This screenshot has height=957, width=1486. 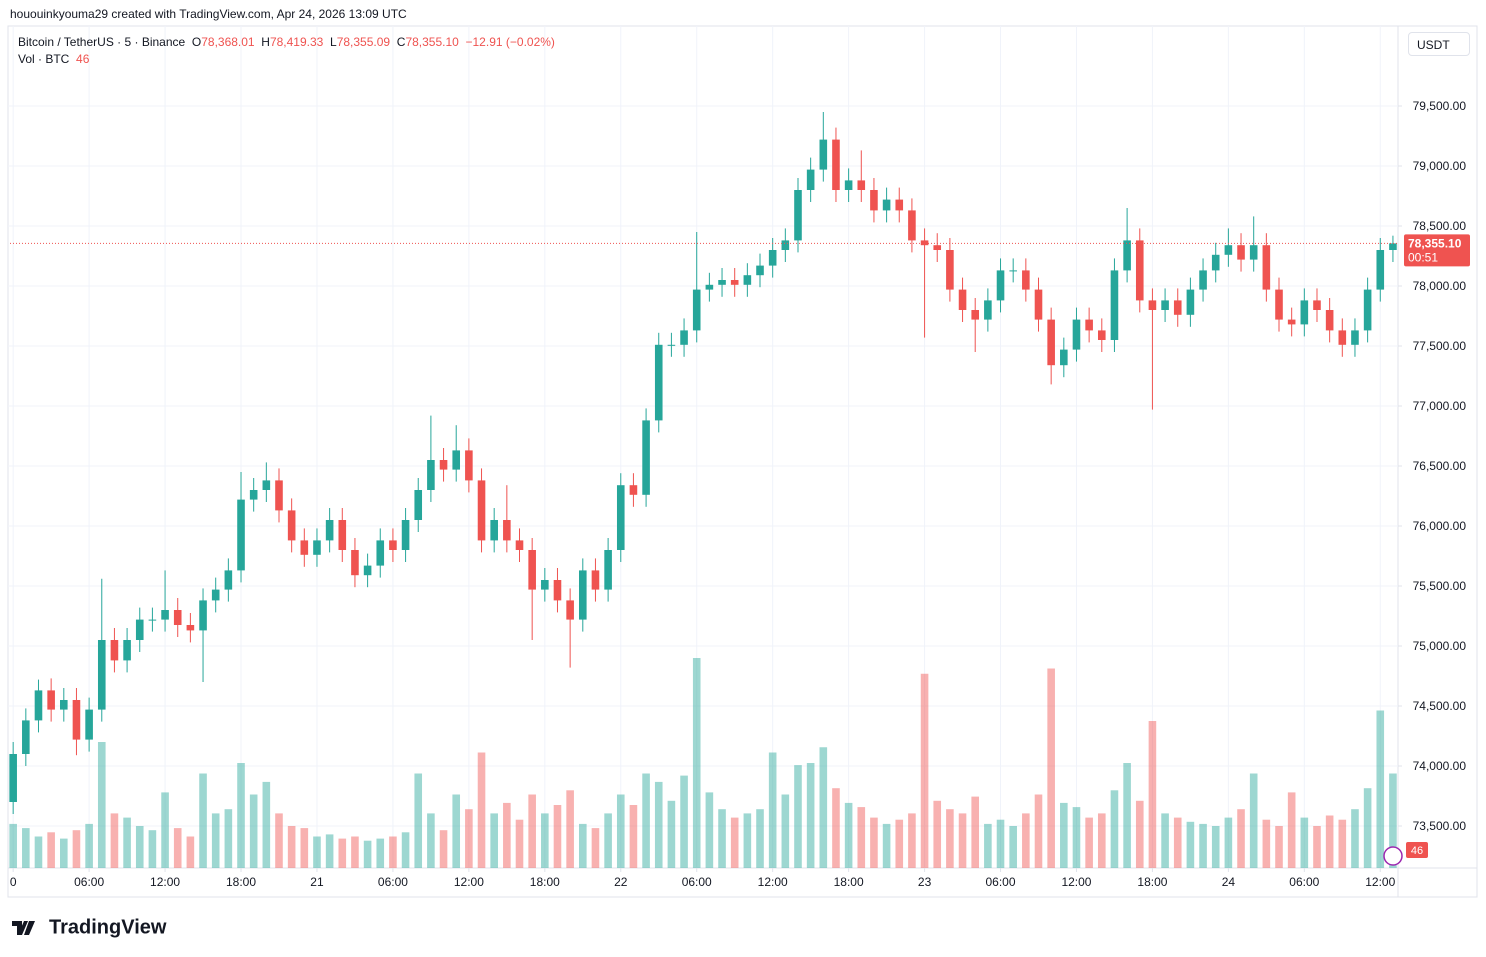 What do you see at coordinates (333, 42) in the screenshot?
I see `ohlc-name: L` at bounding box center [333, 42].